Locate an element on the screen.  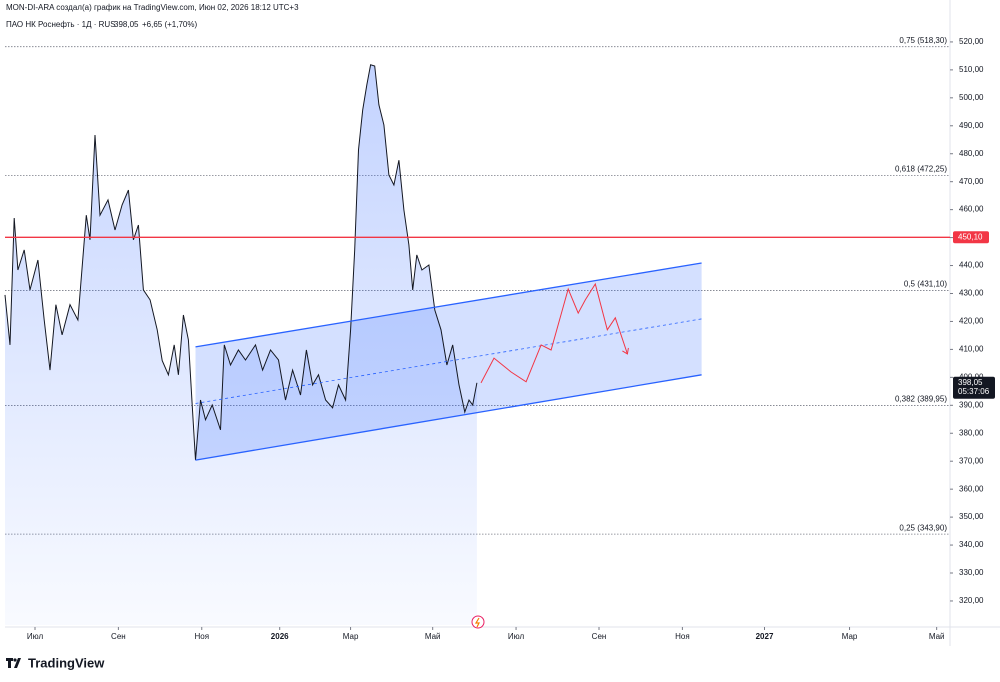
fib-label: 0,5 (431,10) is located at coordinates (925, 284).